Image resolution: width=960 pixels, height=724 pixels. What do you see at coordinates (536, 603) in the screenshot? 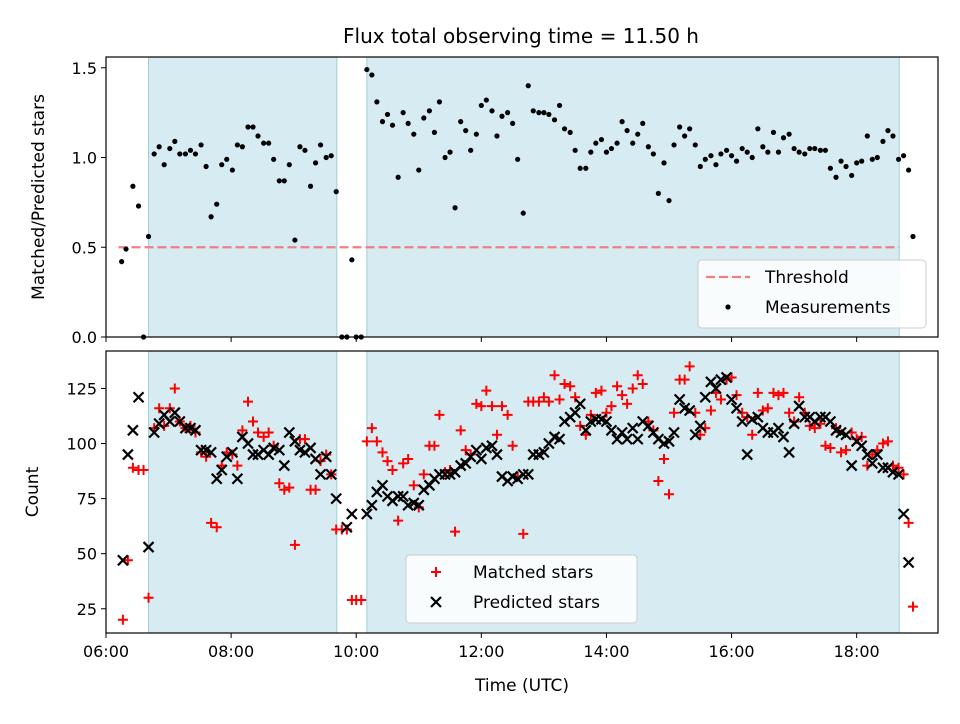
I see `legend-label: Predicted stars` at bounding box center [536, 603].